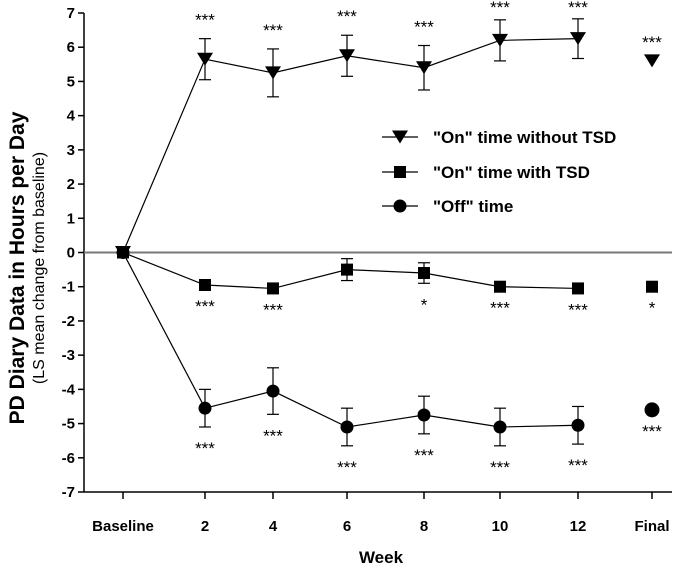 Image resolution: width=675 pixels, height=571 pixels. What do you see at coordinates (473, 206) in the screenshot?
I see `legend-label: "Off" time` at bounding box center [473, 206].